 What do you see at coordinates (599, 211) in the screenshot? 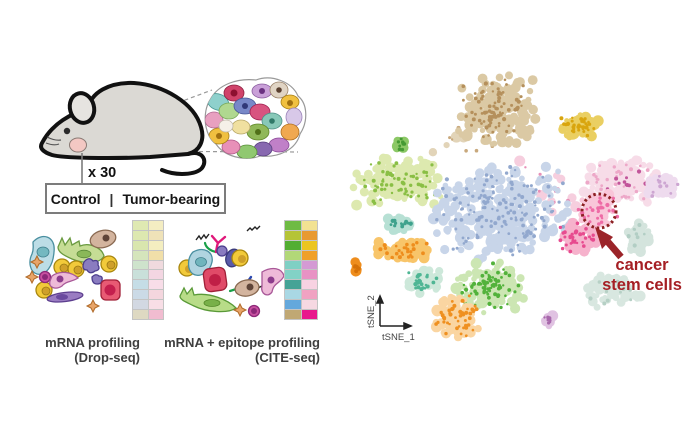
I see `csc-highlight-circle` at bounding box center [599, 211].